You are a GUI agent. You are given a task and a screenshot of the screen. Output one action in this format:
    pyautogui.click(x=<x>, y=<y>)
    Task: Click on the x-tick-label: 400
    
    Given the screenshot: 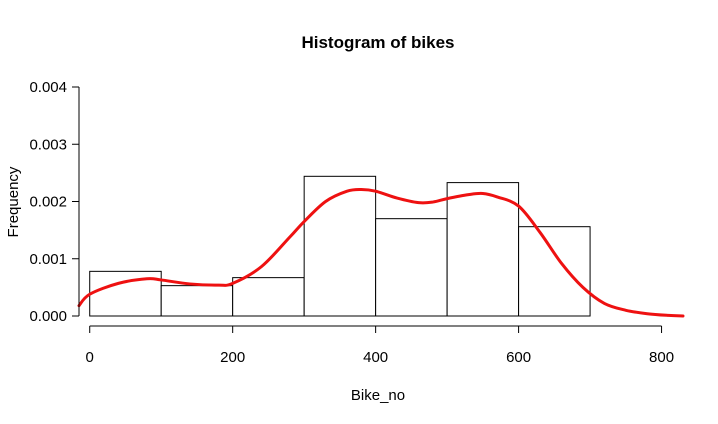 What is the action you would take?
    pyautogui.click(x=375, y=357)
    